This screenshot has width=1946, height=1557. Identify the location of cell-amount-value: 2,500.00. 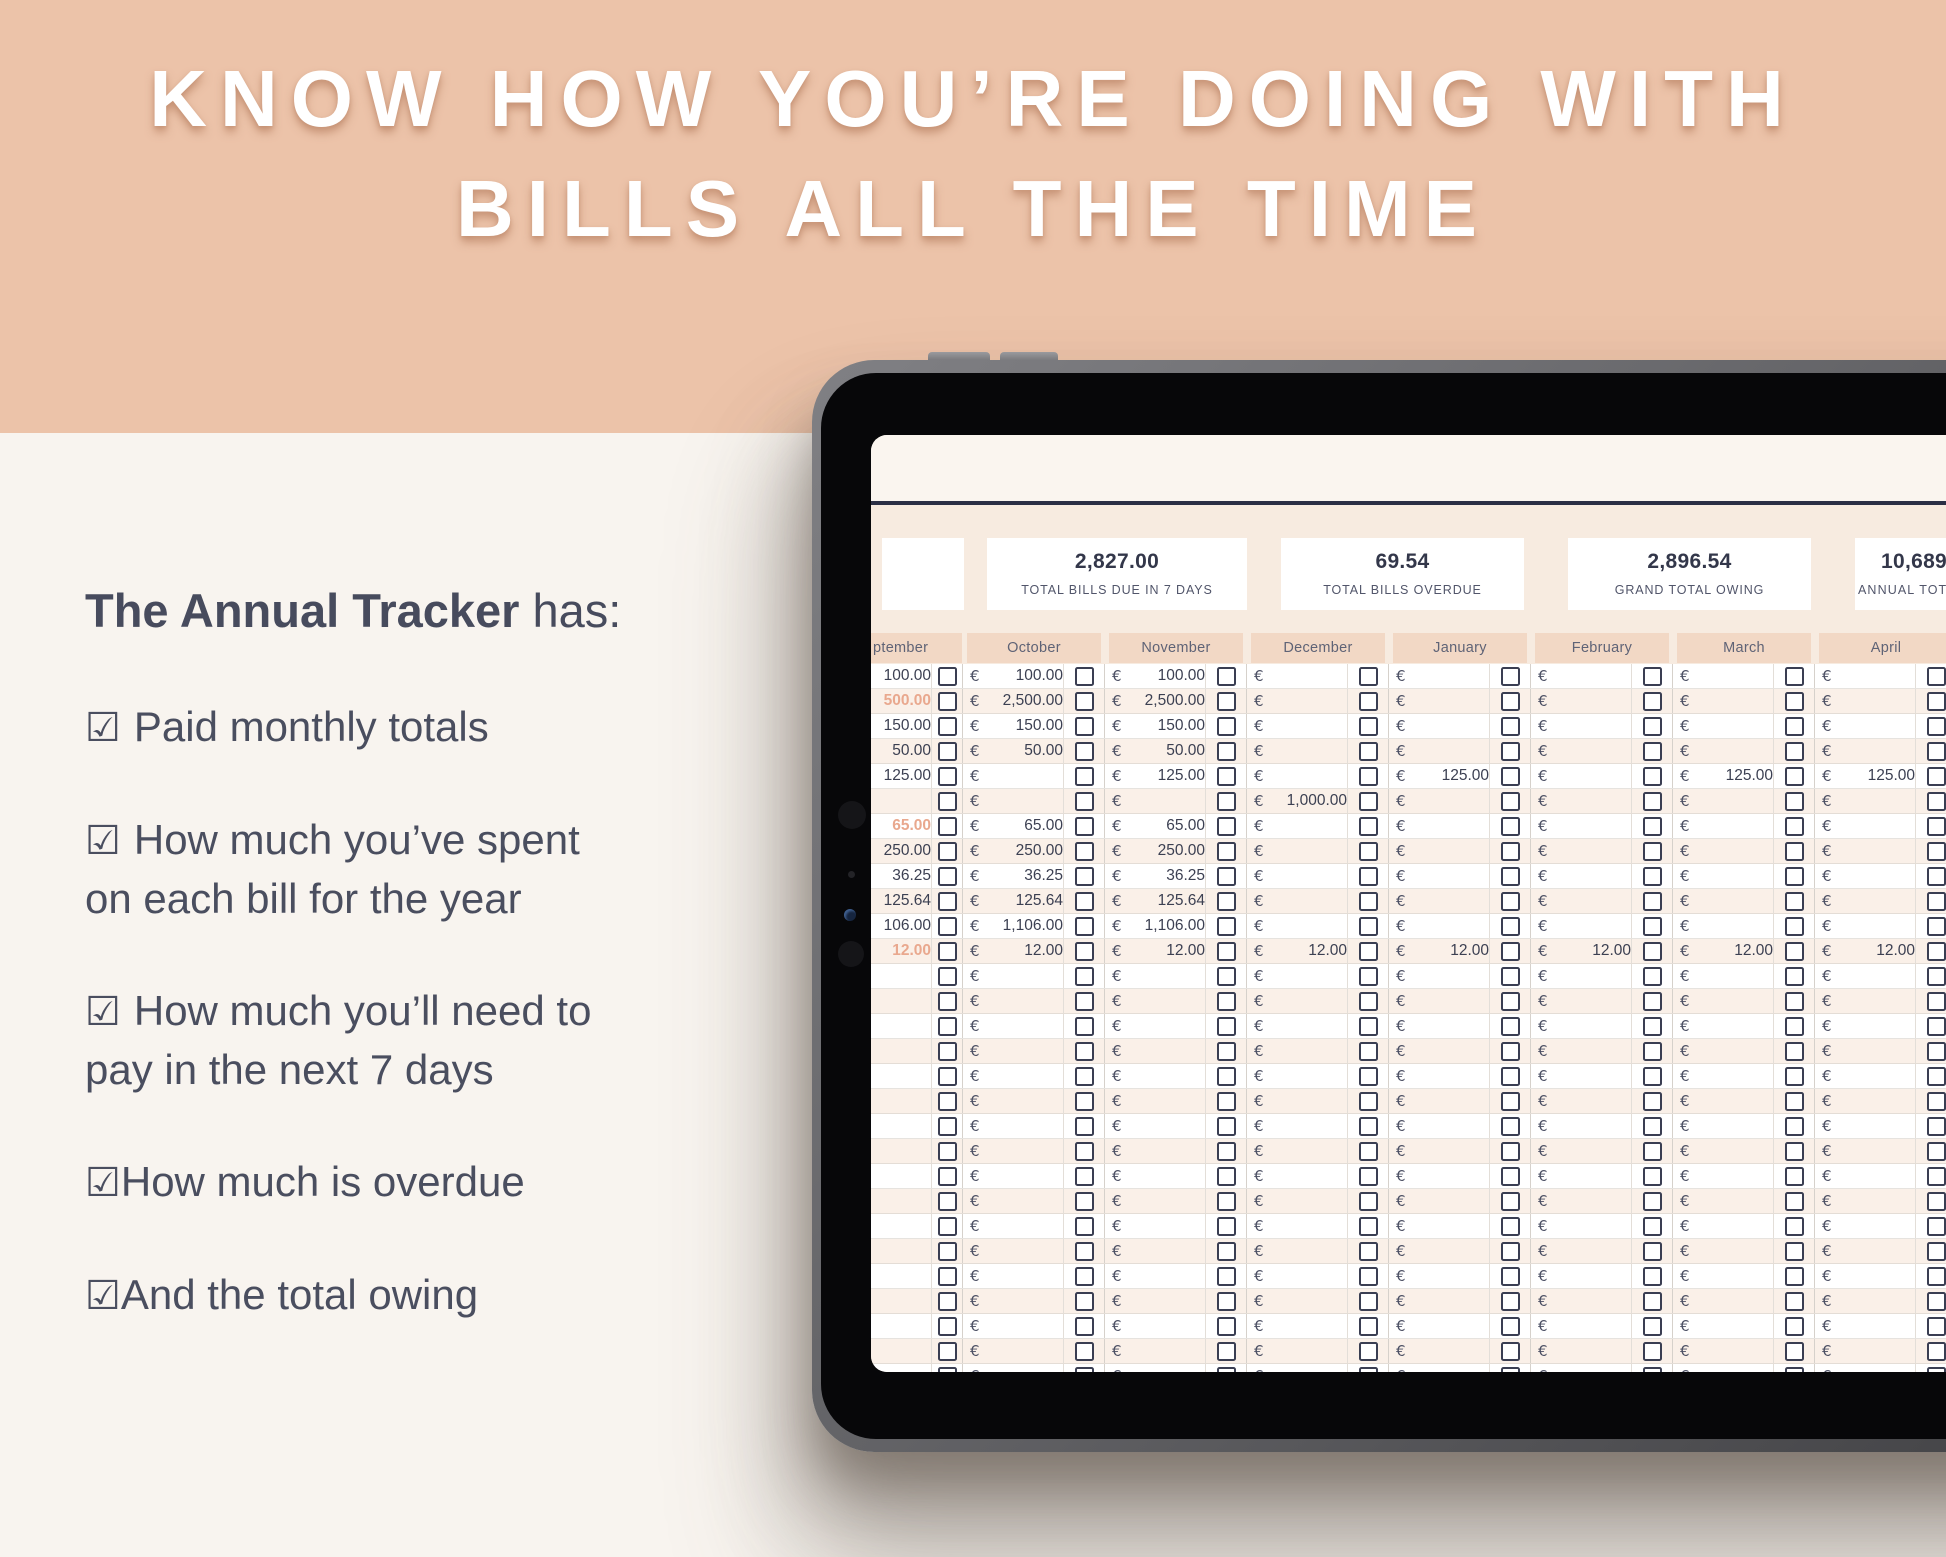
(1032, 700).